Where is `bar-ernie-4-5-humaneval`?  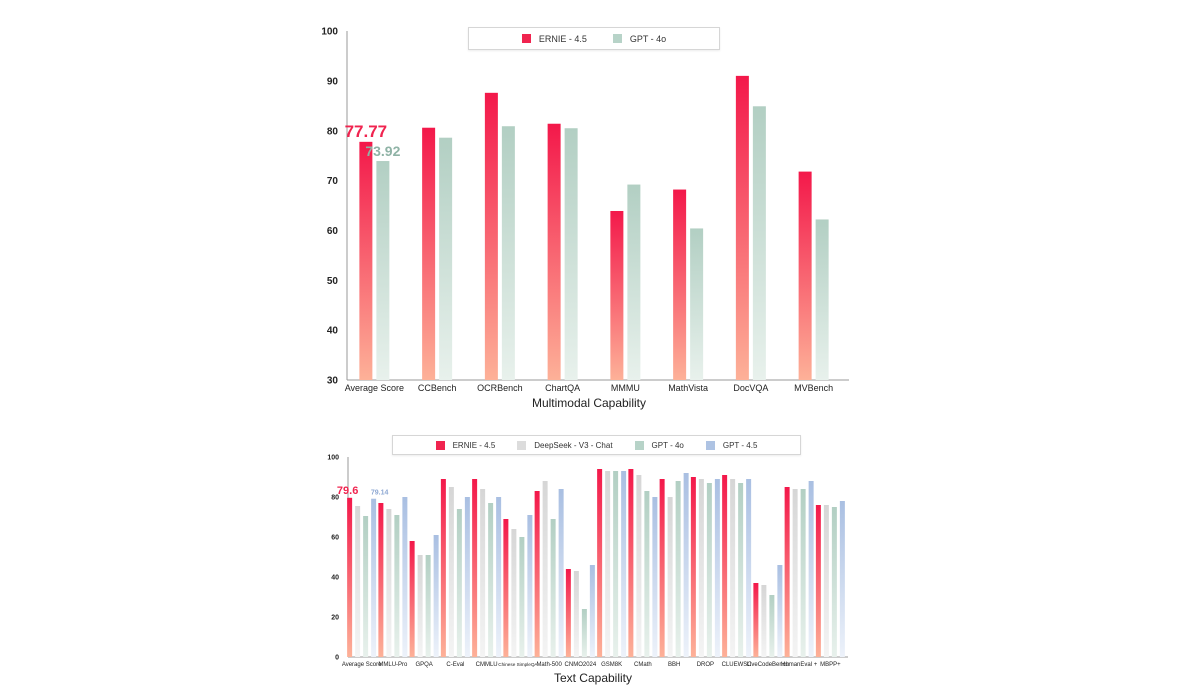
bar-ernie-4-5-humaneval is located at coordinates (787, 572).